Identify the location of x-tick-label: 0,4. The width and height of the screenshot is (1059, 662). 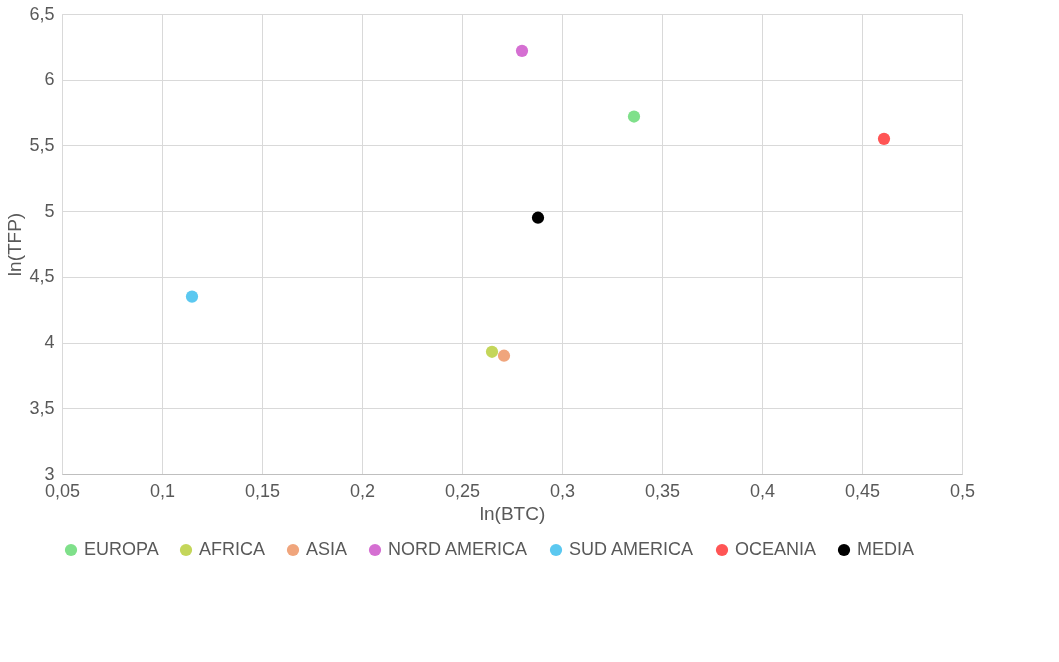
(762, 490).